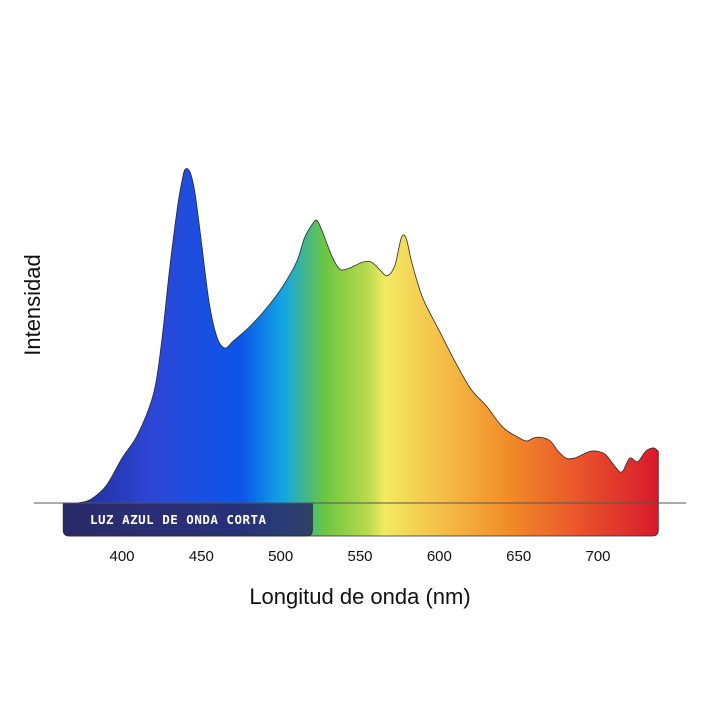 The height and width of the screenshot is (721, 720). Describe the element at coordinates (201, 556) in the screenshot. I see `x-tick-label: 450` at that location.